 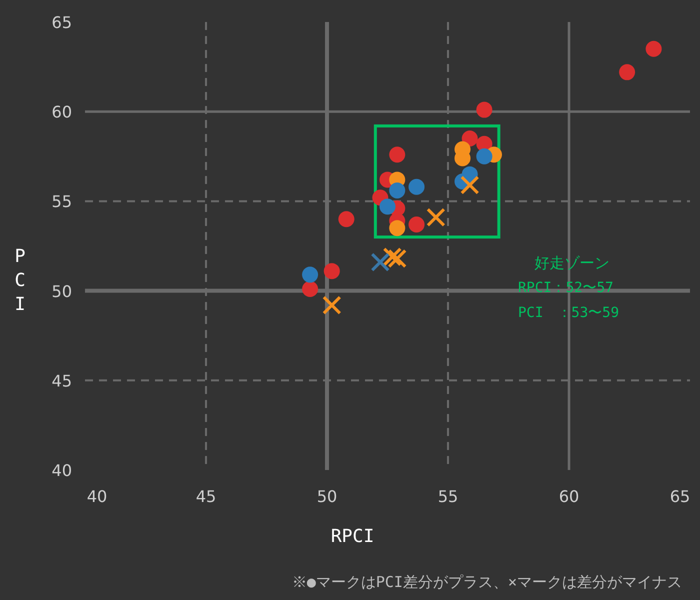 What do you see at coordinates (62, 22) in the screenshot?
I see `y-tick-label: 65` at bounding box center [62, 22].